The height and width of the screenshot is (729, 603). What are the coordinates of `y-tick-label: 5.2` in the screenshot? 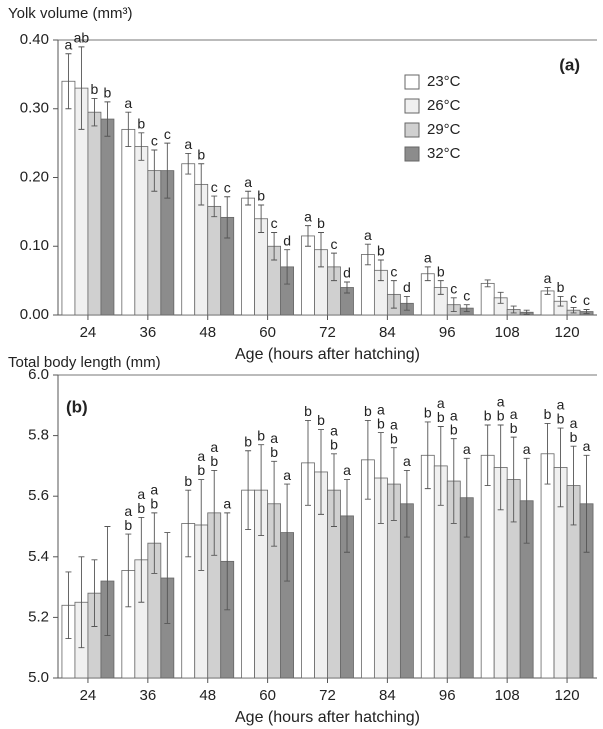 It's located at (38, 616).